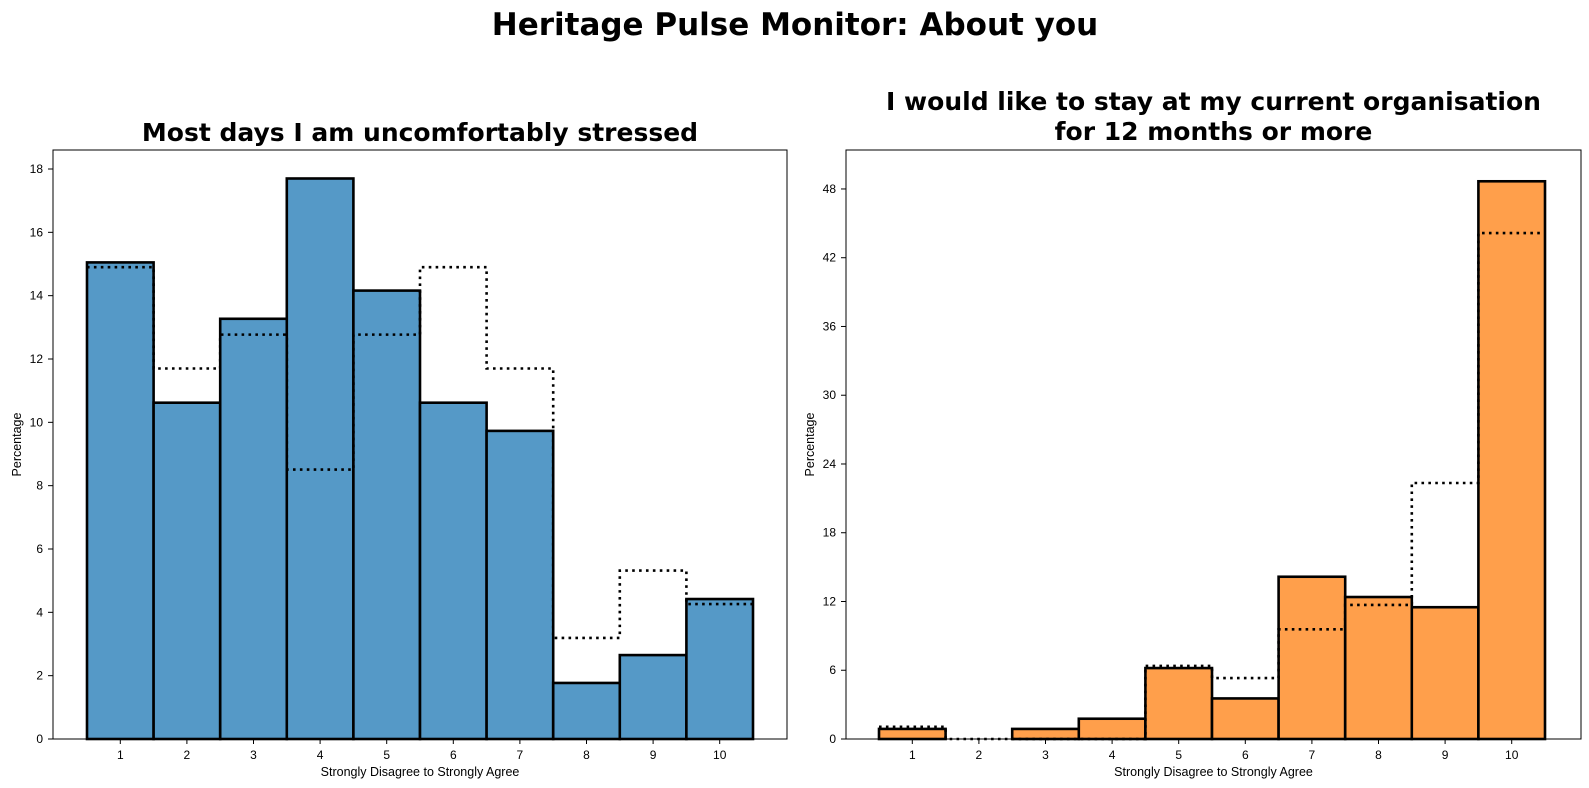  What do you see at coordinates (1214, 131) in the screenshot?
I see `chart-title-line: for 12 months or more` at bounding box center [1214, 131].